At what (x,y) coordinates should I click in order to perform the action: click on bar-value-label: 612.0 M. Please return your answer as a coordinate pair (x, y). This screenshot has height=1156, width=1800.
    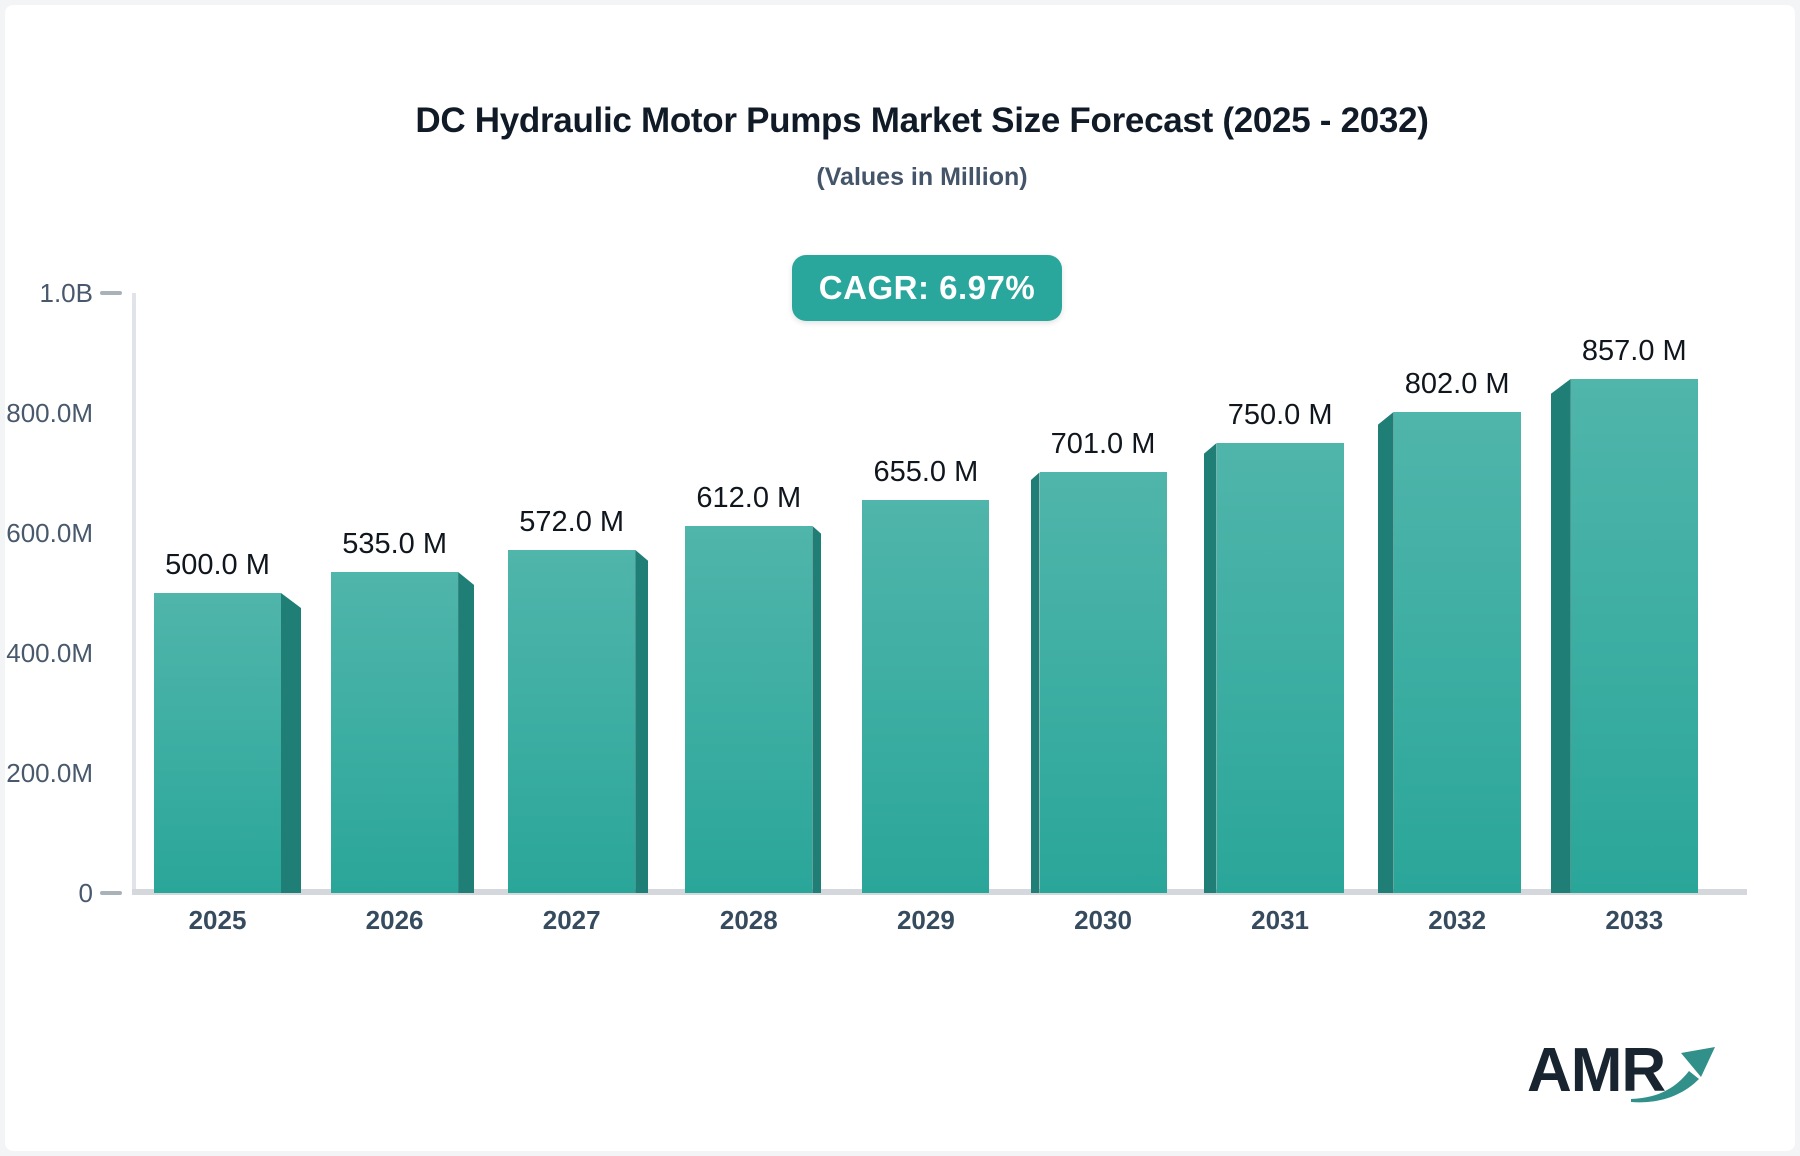
    Looking at the image, I should click on (749, 497).